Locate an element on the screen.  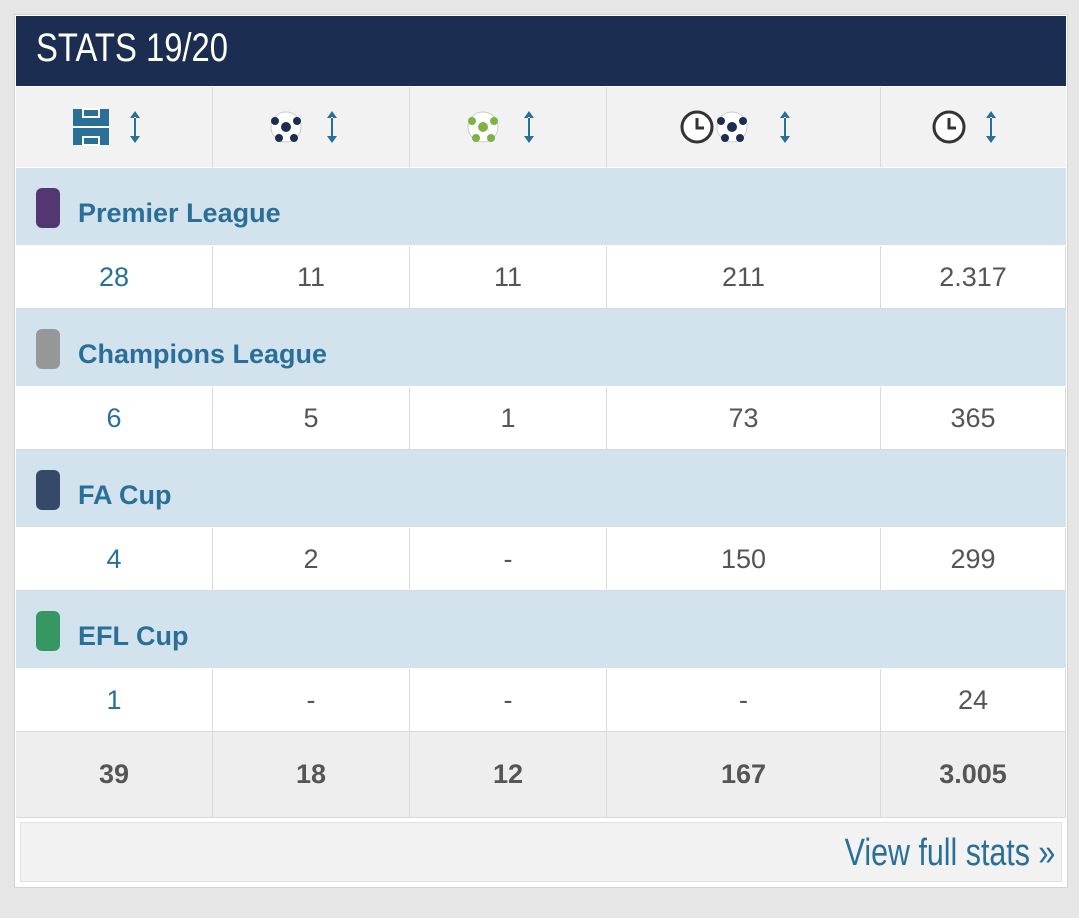
competition-row: Champions League is located at coordinates (541, 347).